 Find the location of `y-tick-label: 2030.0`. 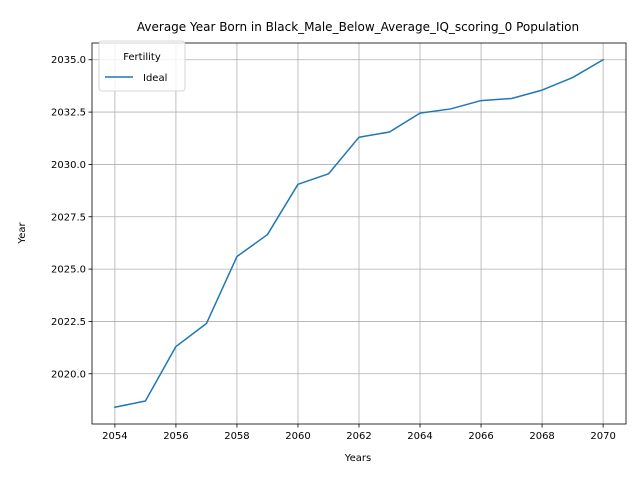

y-tick-label: 2030.0 is located at coordinates (68, 165).